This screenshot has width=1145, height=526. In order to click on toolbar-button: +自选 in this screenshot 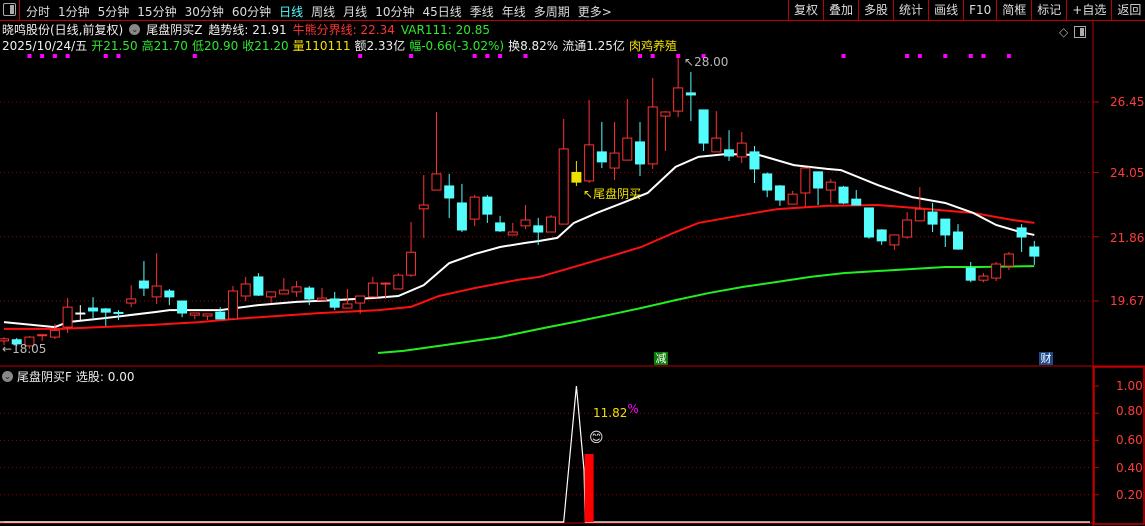, I will do `click(1088, 10)`.